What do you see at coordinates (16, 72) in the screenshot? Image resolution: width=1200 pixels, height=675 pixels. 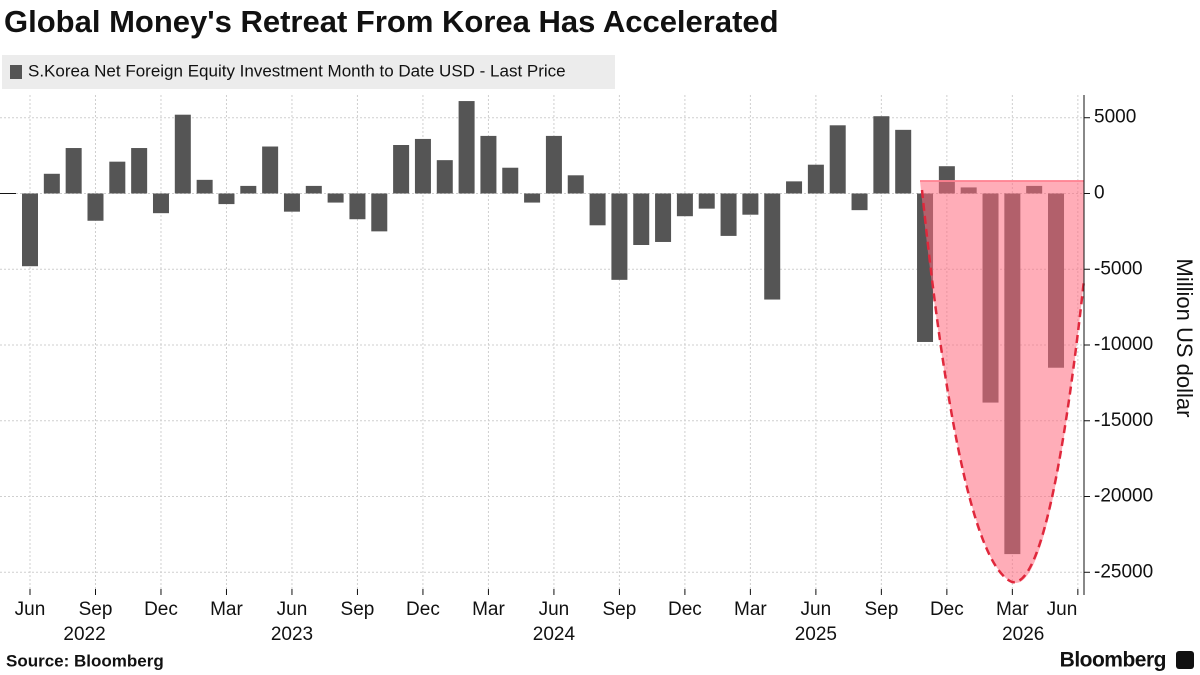 I see `legend-swatch` at bounding box center [16, 72].